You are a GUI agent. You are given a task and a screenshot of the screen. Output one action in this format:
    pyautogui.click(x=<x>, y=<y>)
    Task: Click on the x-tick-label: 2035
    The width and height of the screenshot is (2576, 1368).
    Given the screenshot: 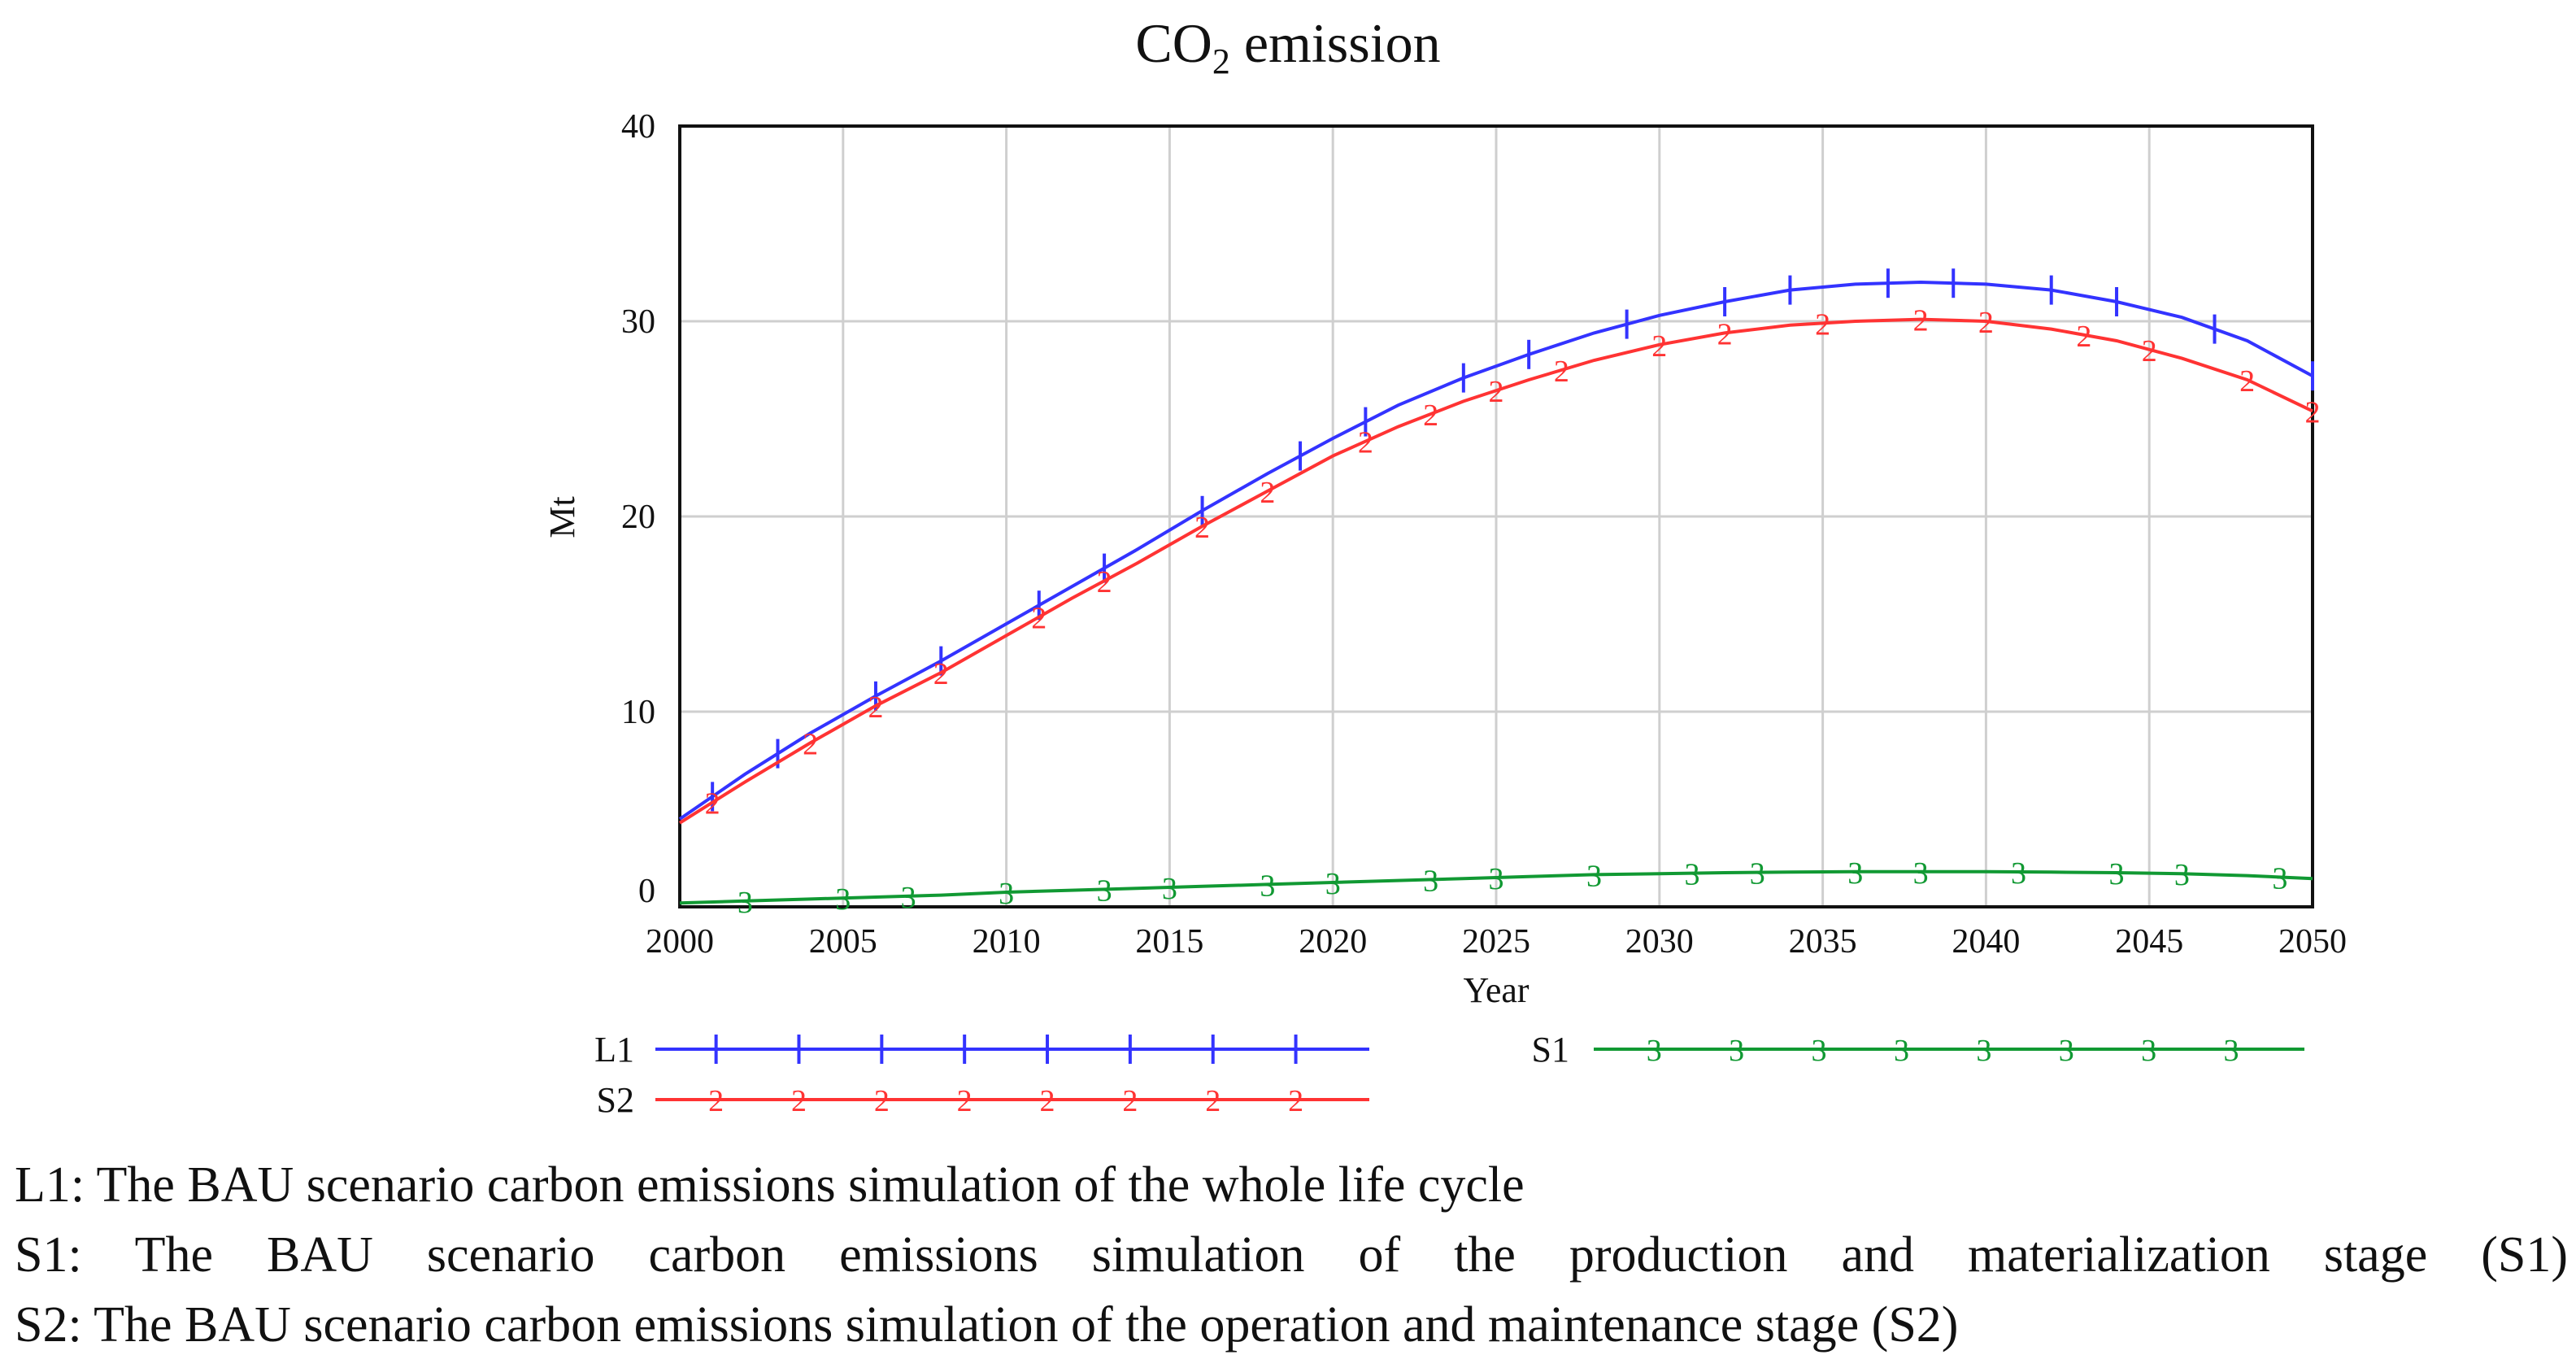 What is the action you would take?
    pyautogui.click(x=1823, y=942)
    